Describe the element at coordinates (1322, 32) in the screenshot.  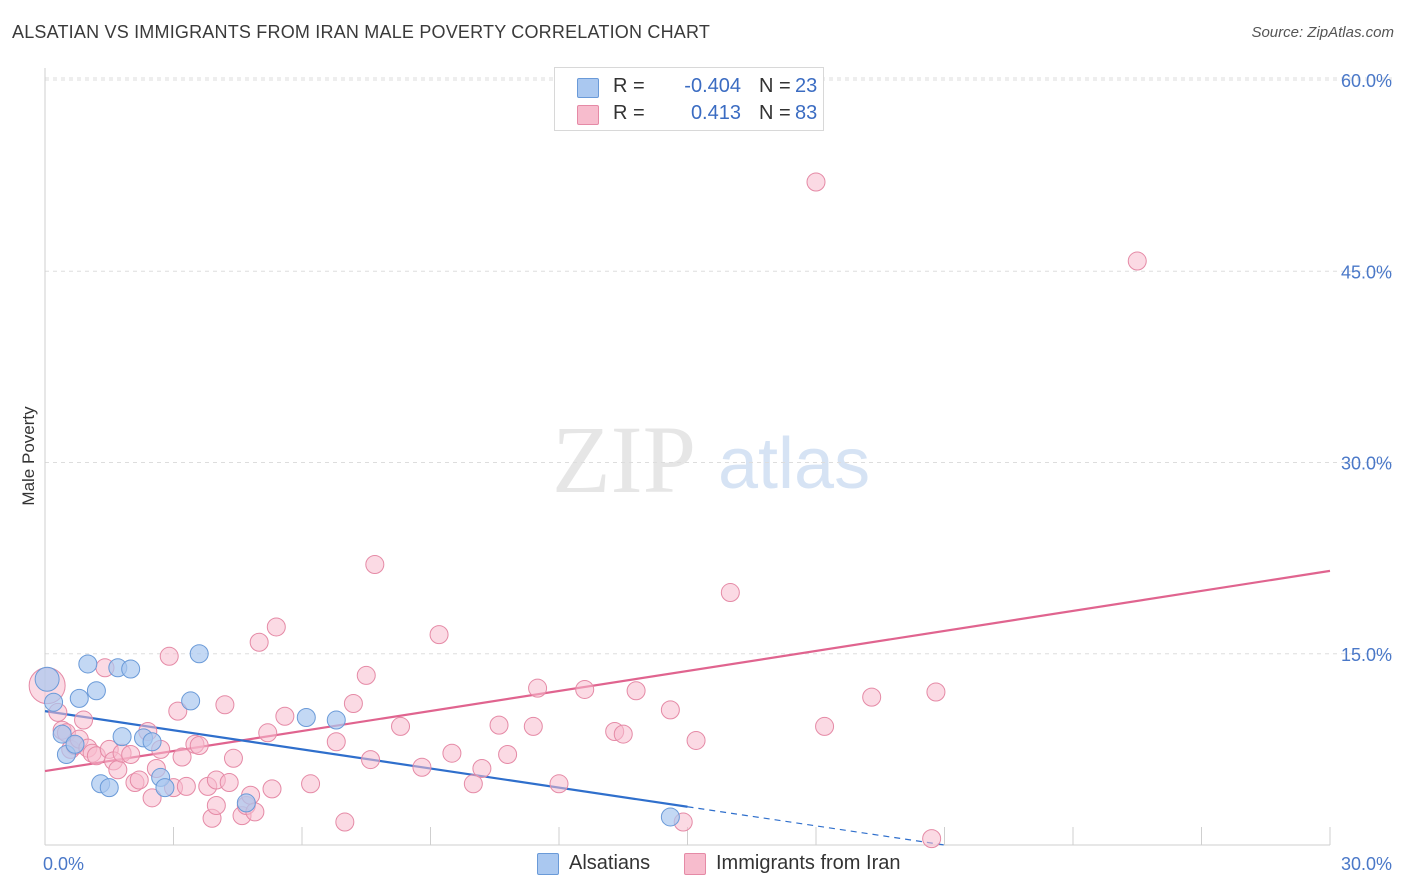
I see `source-label: Source: ZipAtlas.com` at that location.